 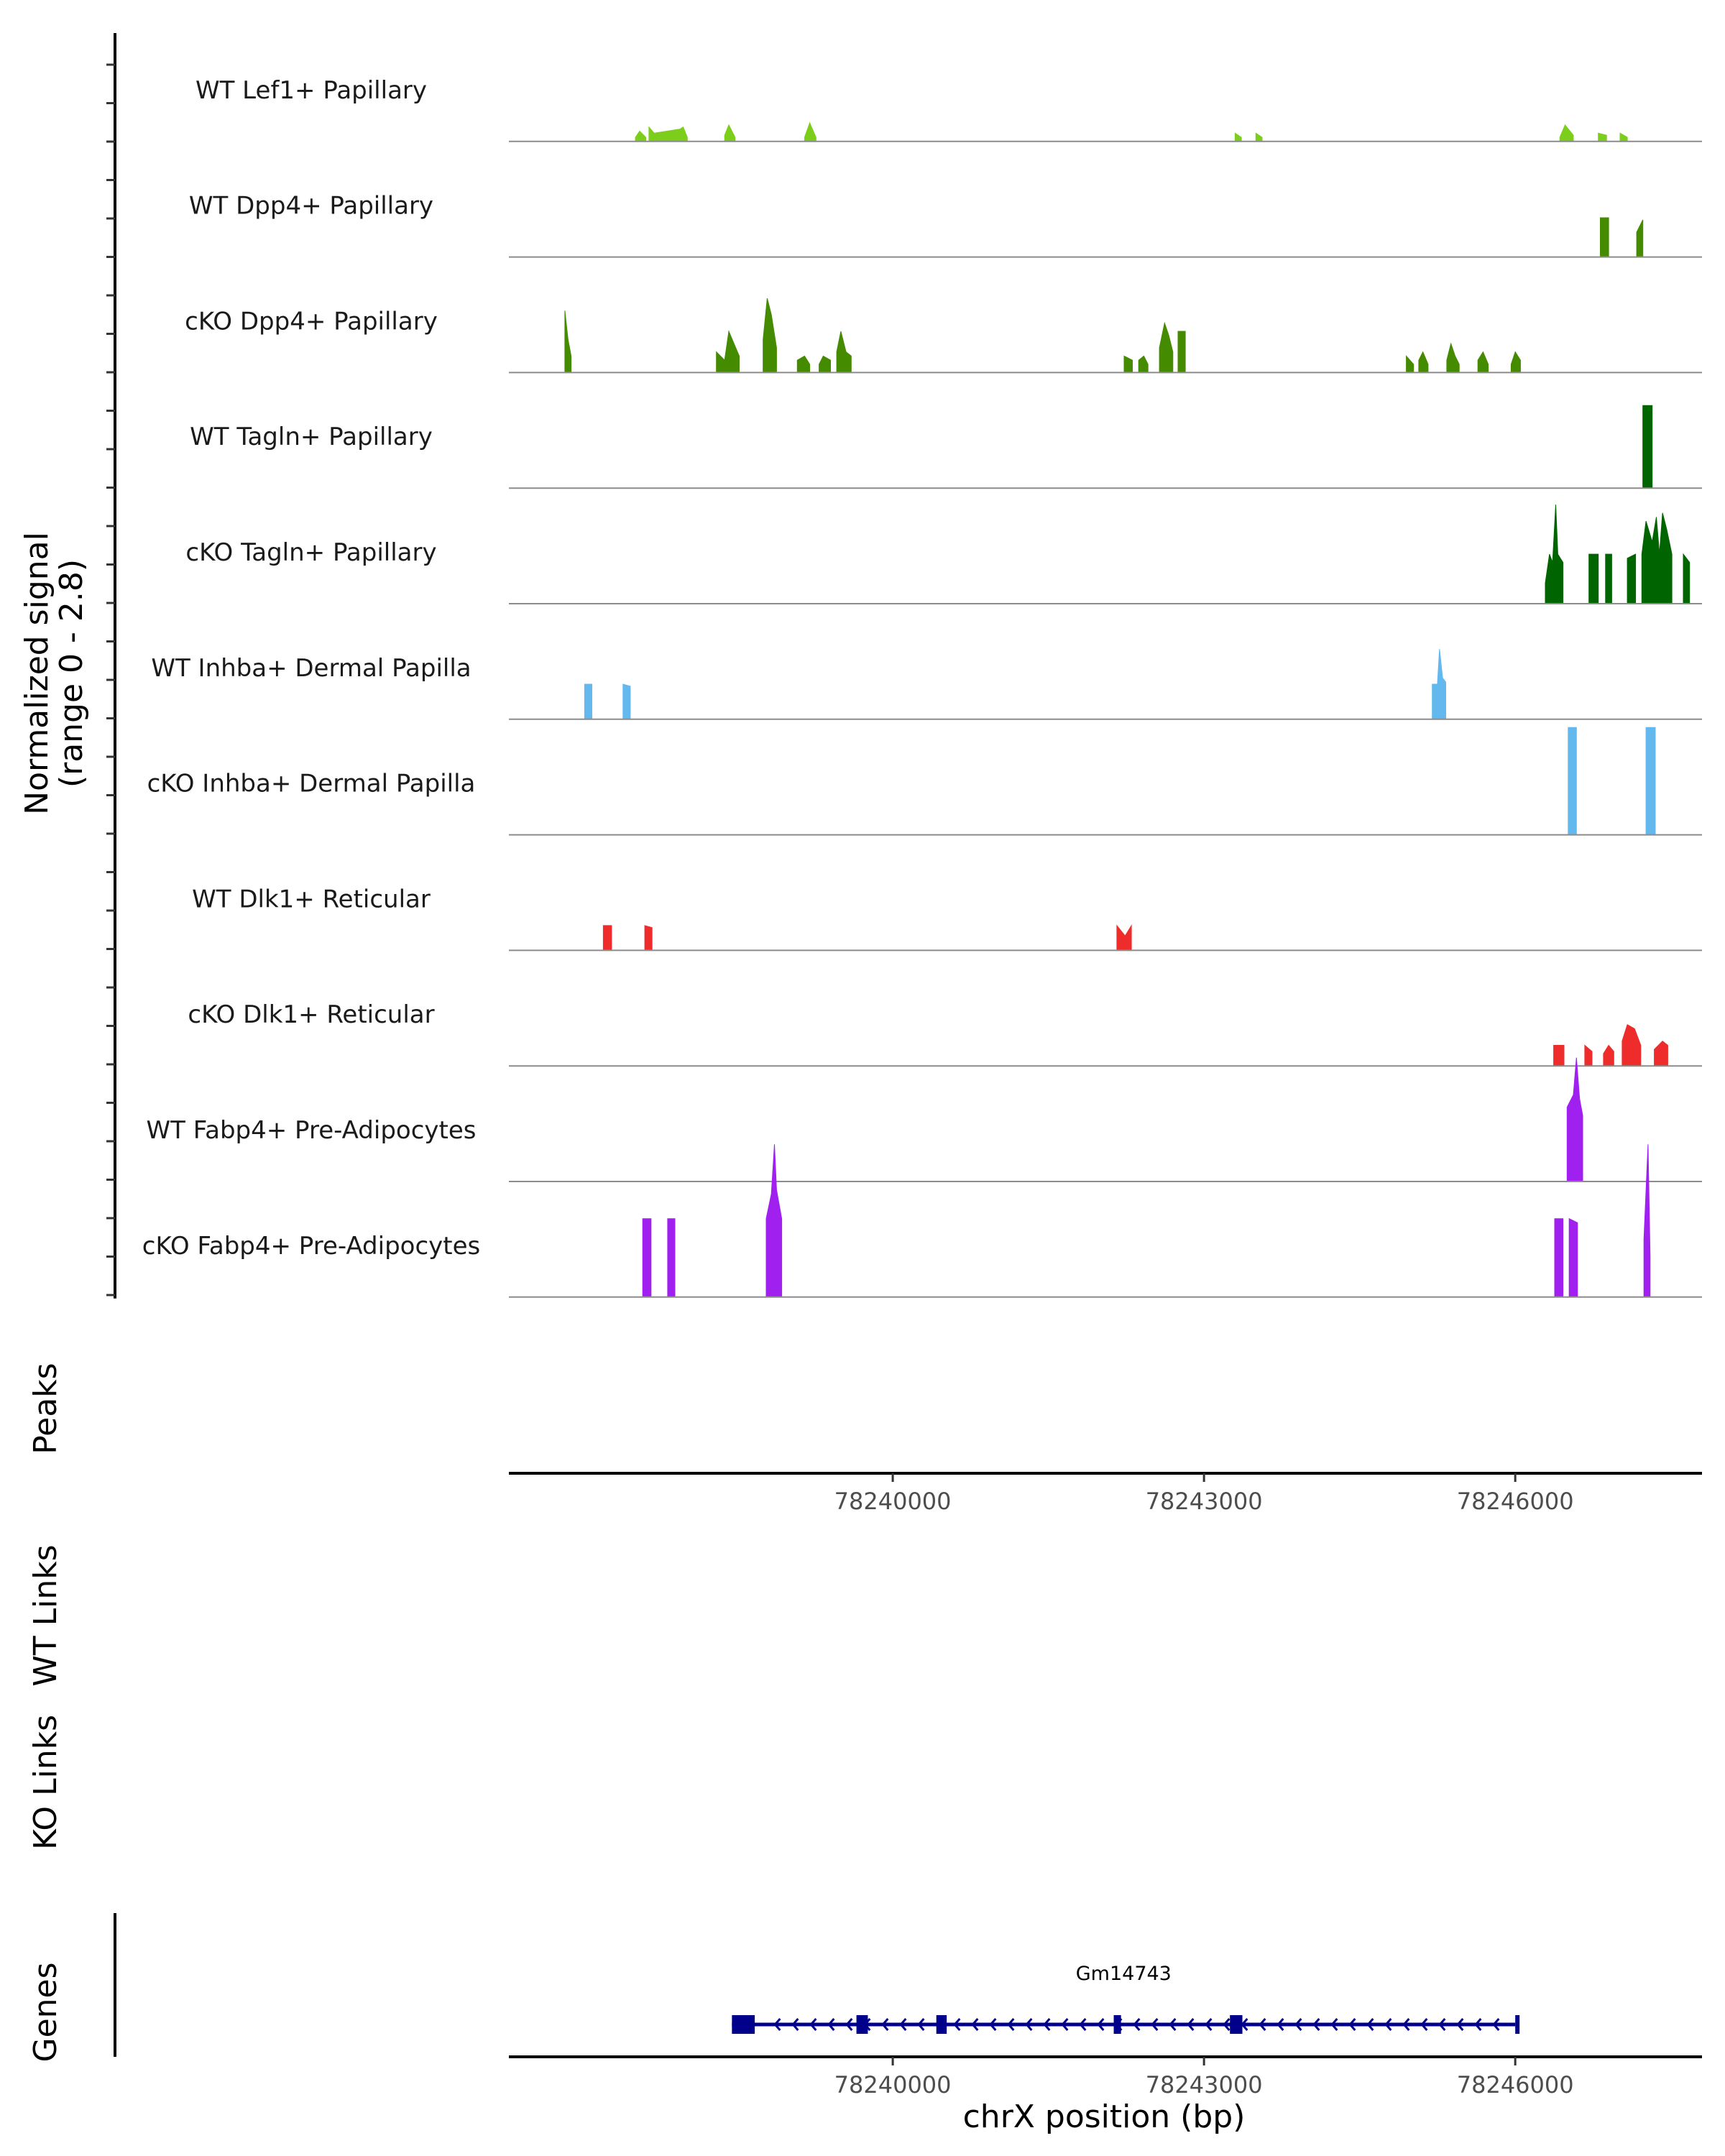 I want to click on x-tick-label: 78243000, so click(x=1204, y=1501).